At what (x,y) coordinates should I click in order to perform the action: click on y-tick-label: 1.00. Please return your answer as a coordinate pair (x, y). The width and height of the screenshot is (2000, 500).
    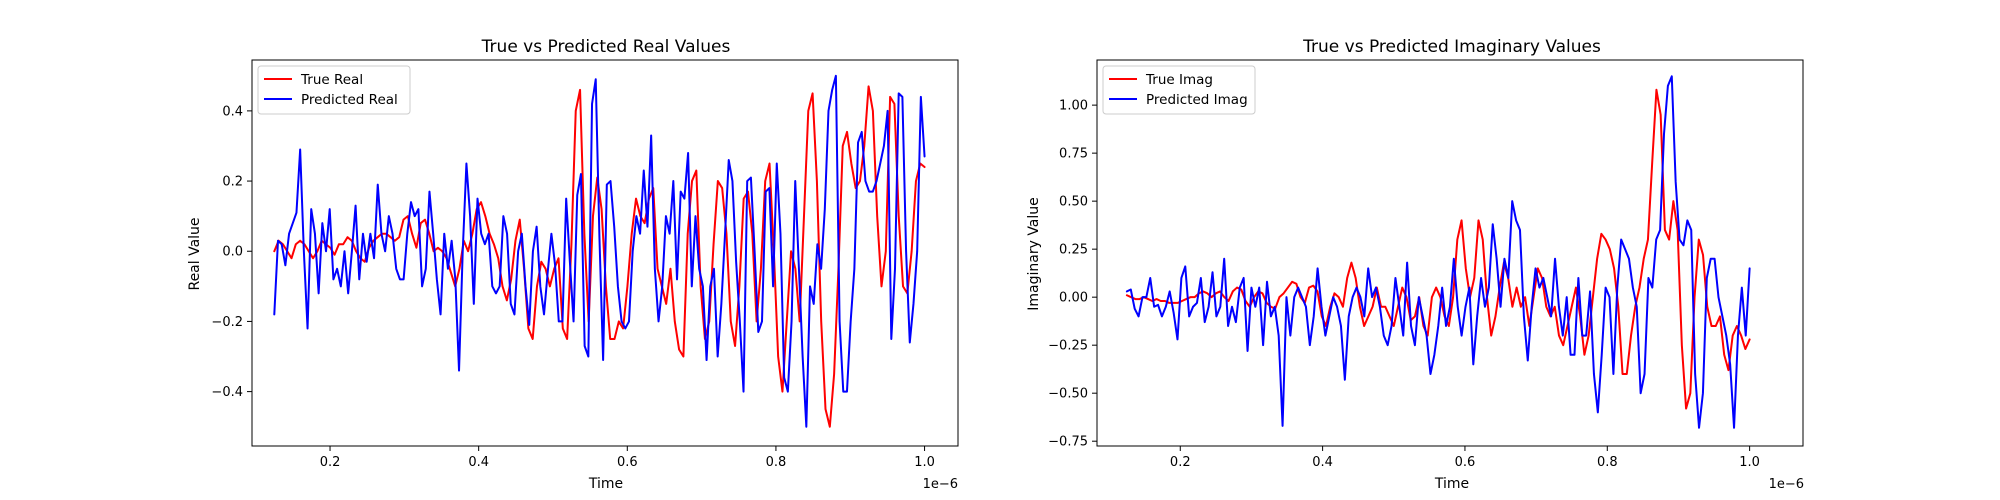
    Looking at the image, I should click on (1073, 106).